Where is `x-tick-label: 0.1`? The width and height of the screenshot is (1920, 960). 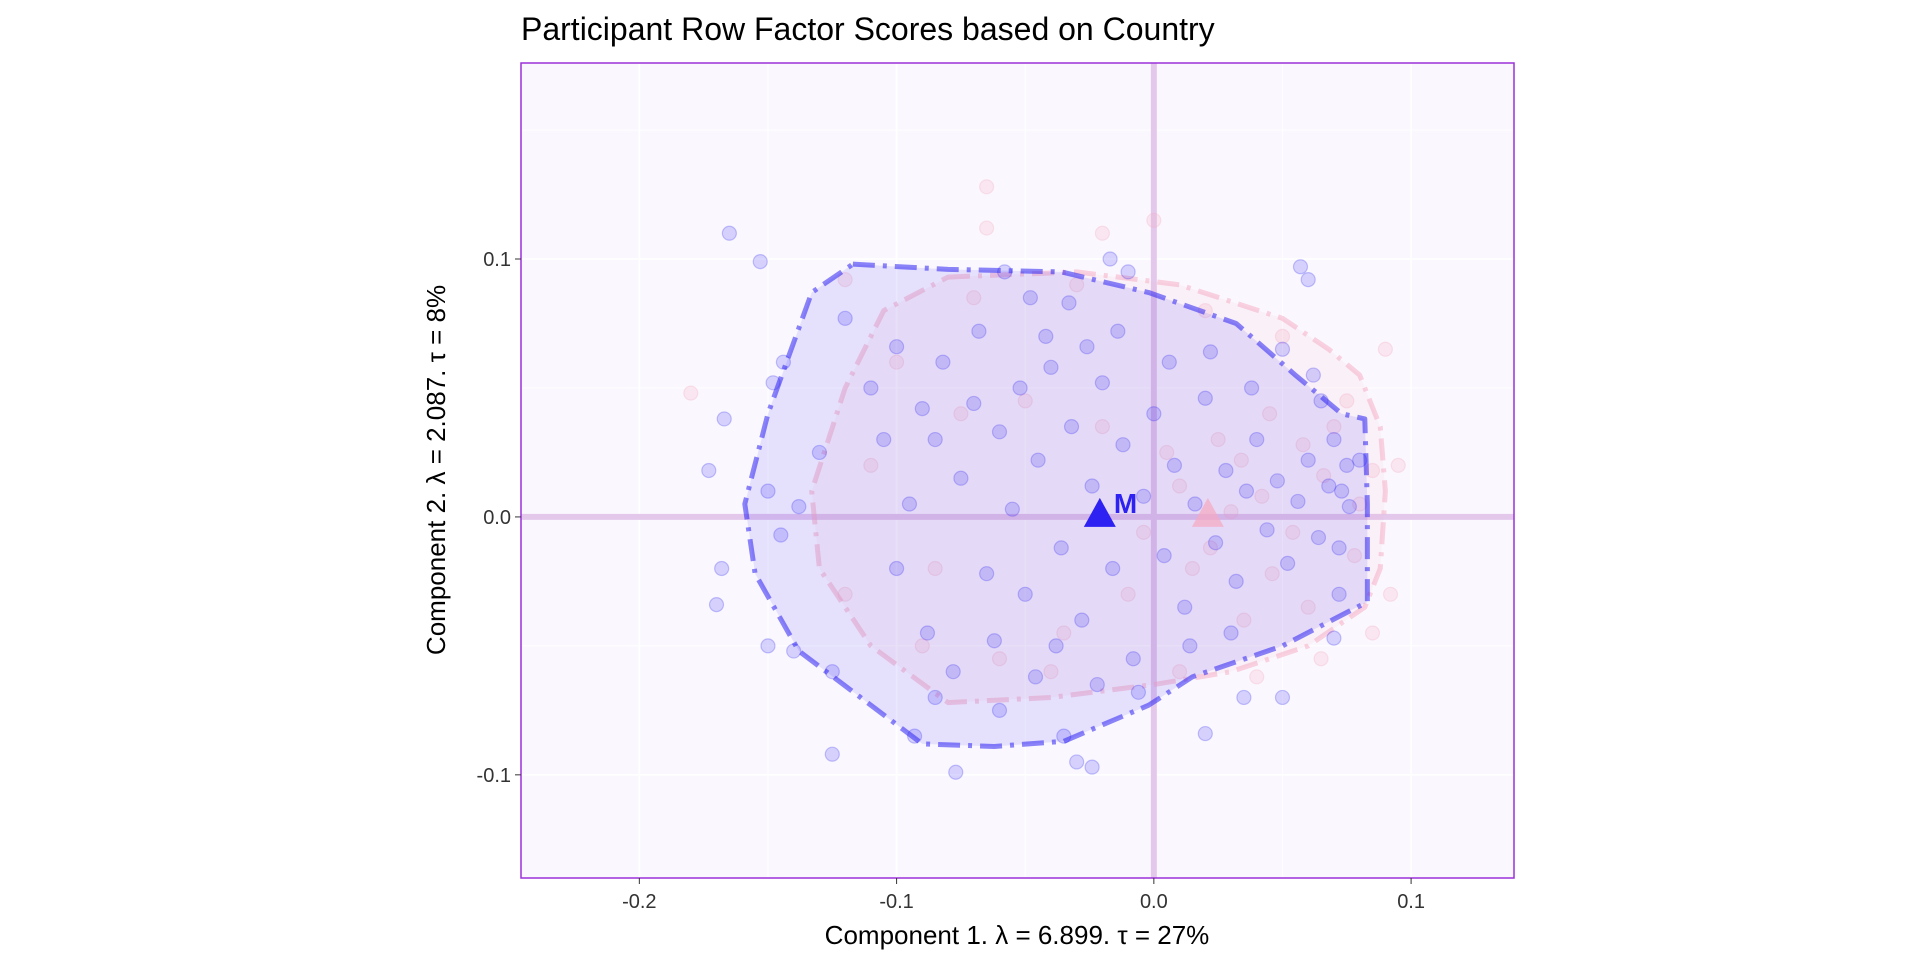
x-tick-label: 0.1 is located at coordinates (1411, 902).